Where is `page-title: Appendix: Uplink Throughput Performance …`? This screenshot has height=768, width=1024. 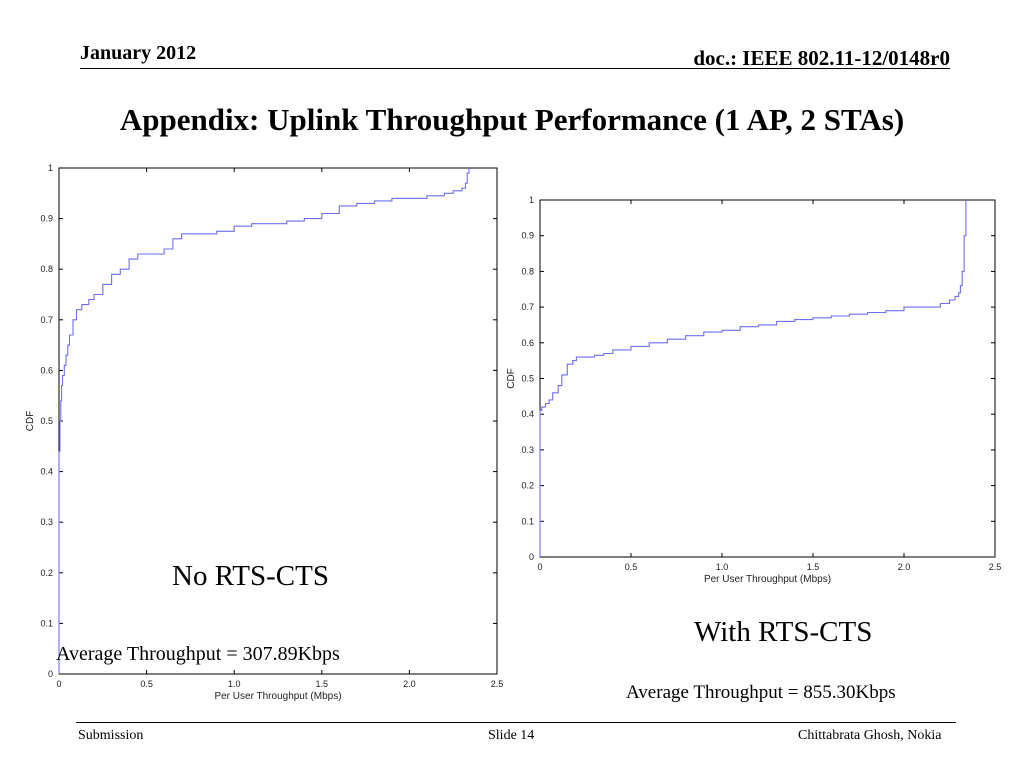 page-title: Appendix: Uplink Throughput Performance … is located at coordinates (512, 119).